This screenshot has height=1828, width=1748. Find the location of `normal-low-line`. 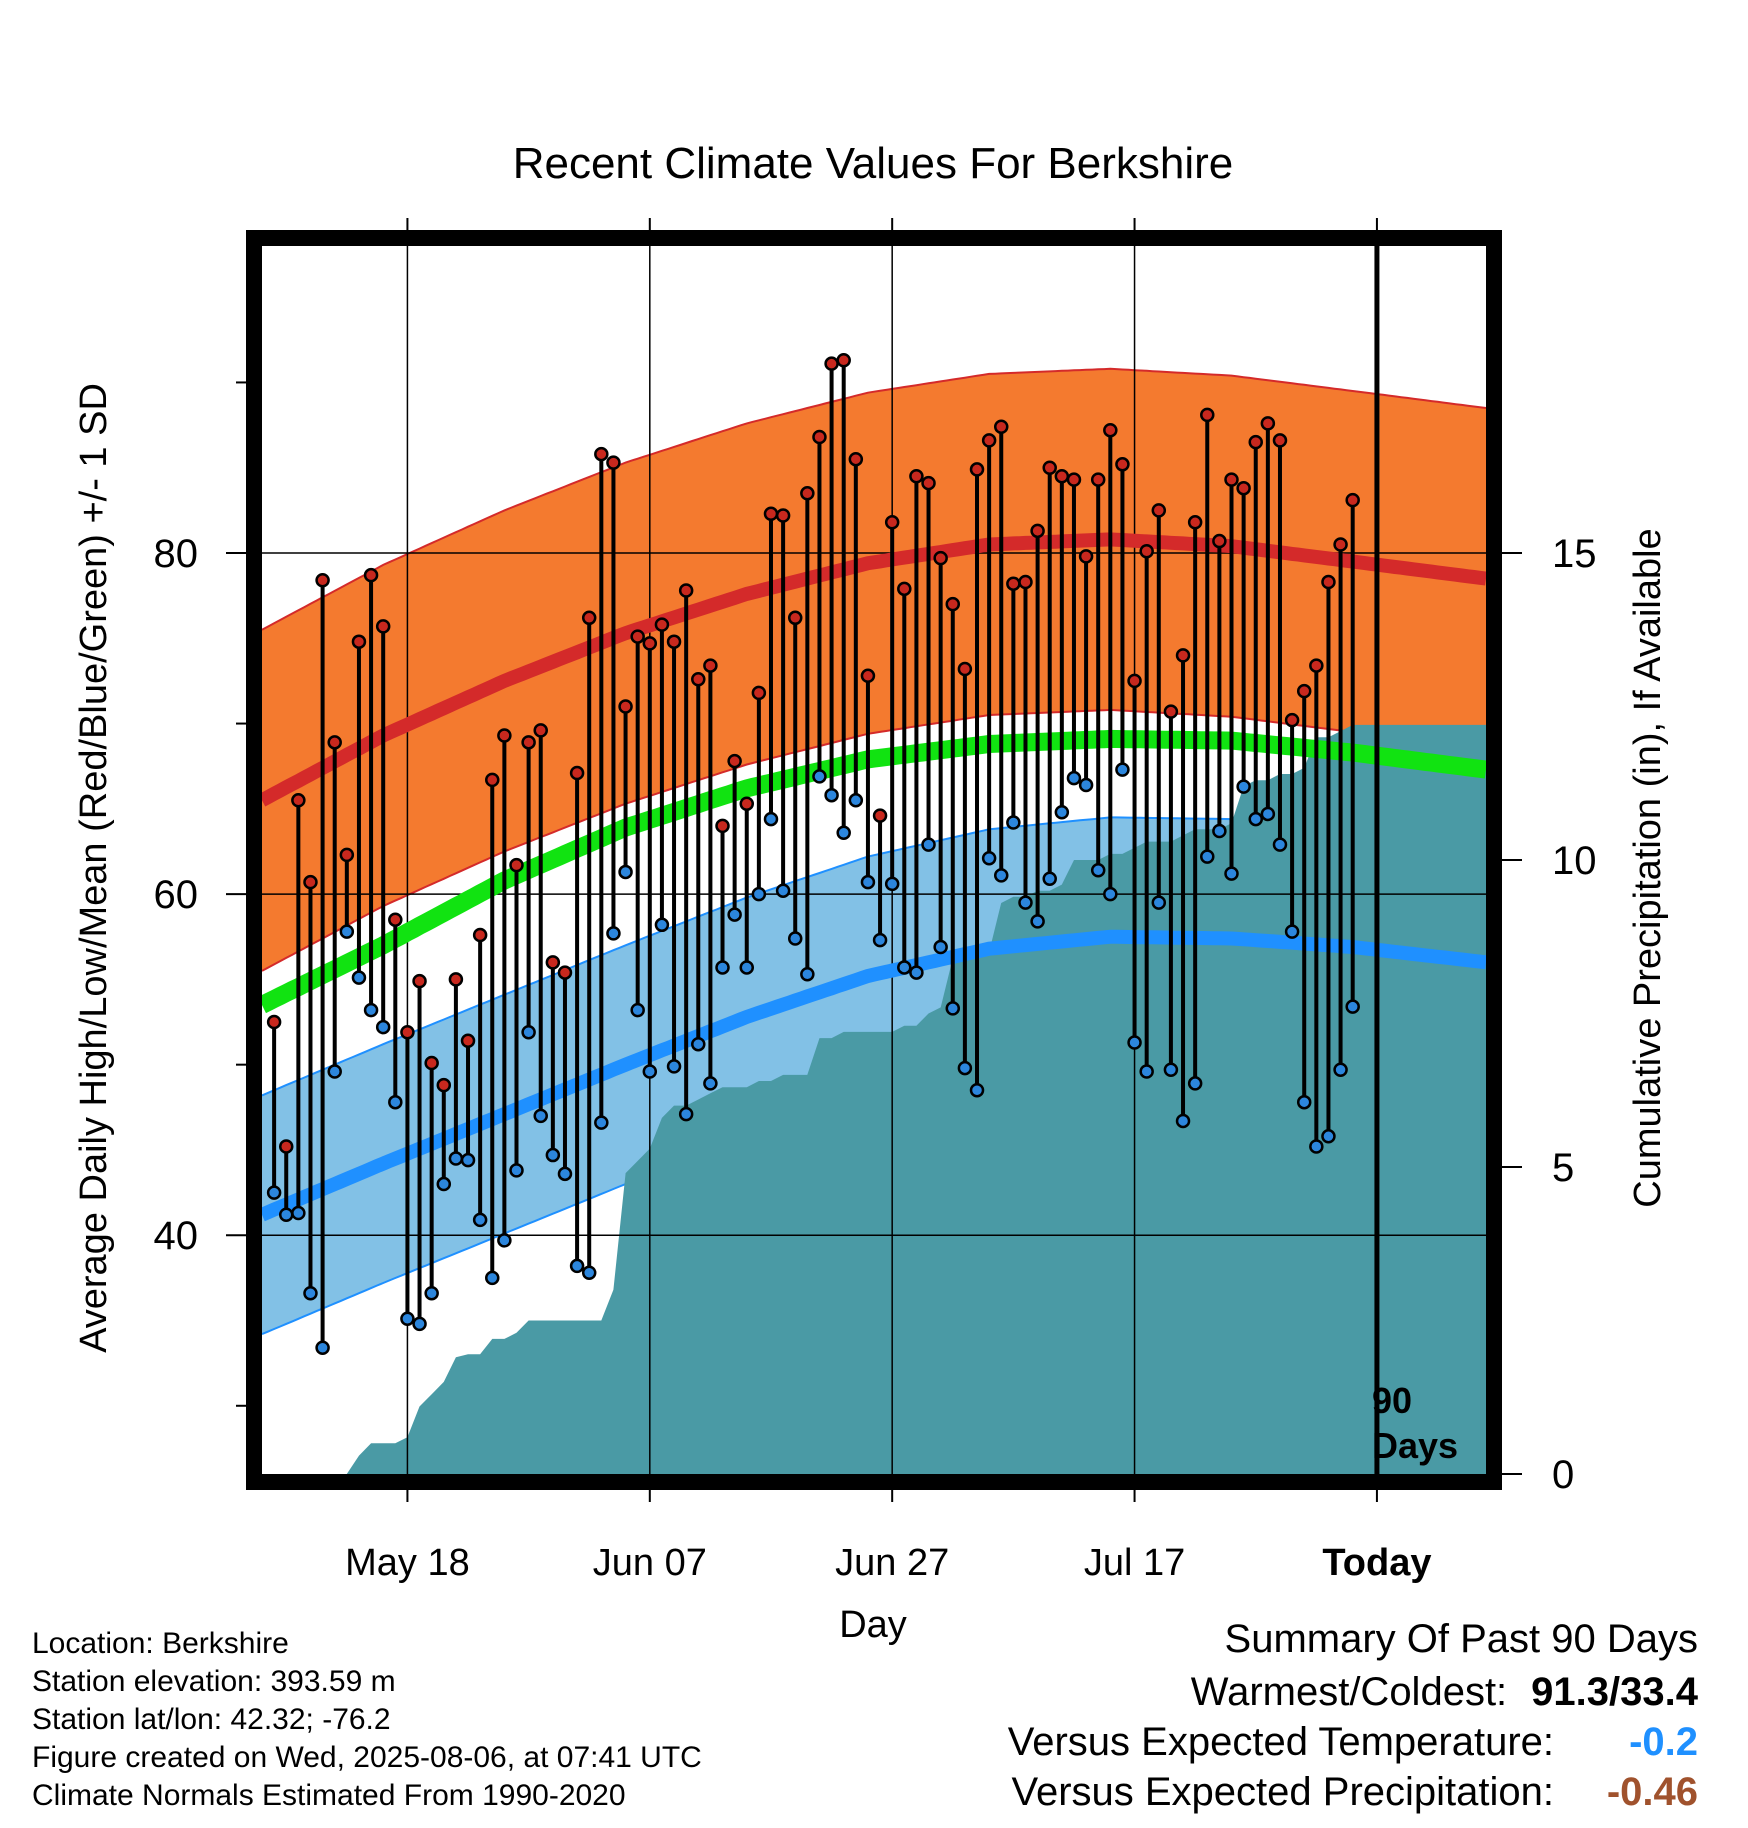

normal-low-line is located at coordinates (873, 1075).